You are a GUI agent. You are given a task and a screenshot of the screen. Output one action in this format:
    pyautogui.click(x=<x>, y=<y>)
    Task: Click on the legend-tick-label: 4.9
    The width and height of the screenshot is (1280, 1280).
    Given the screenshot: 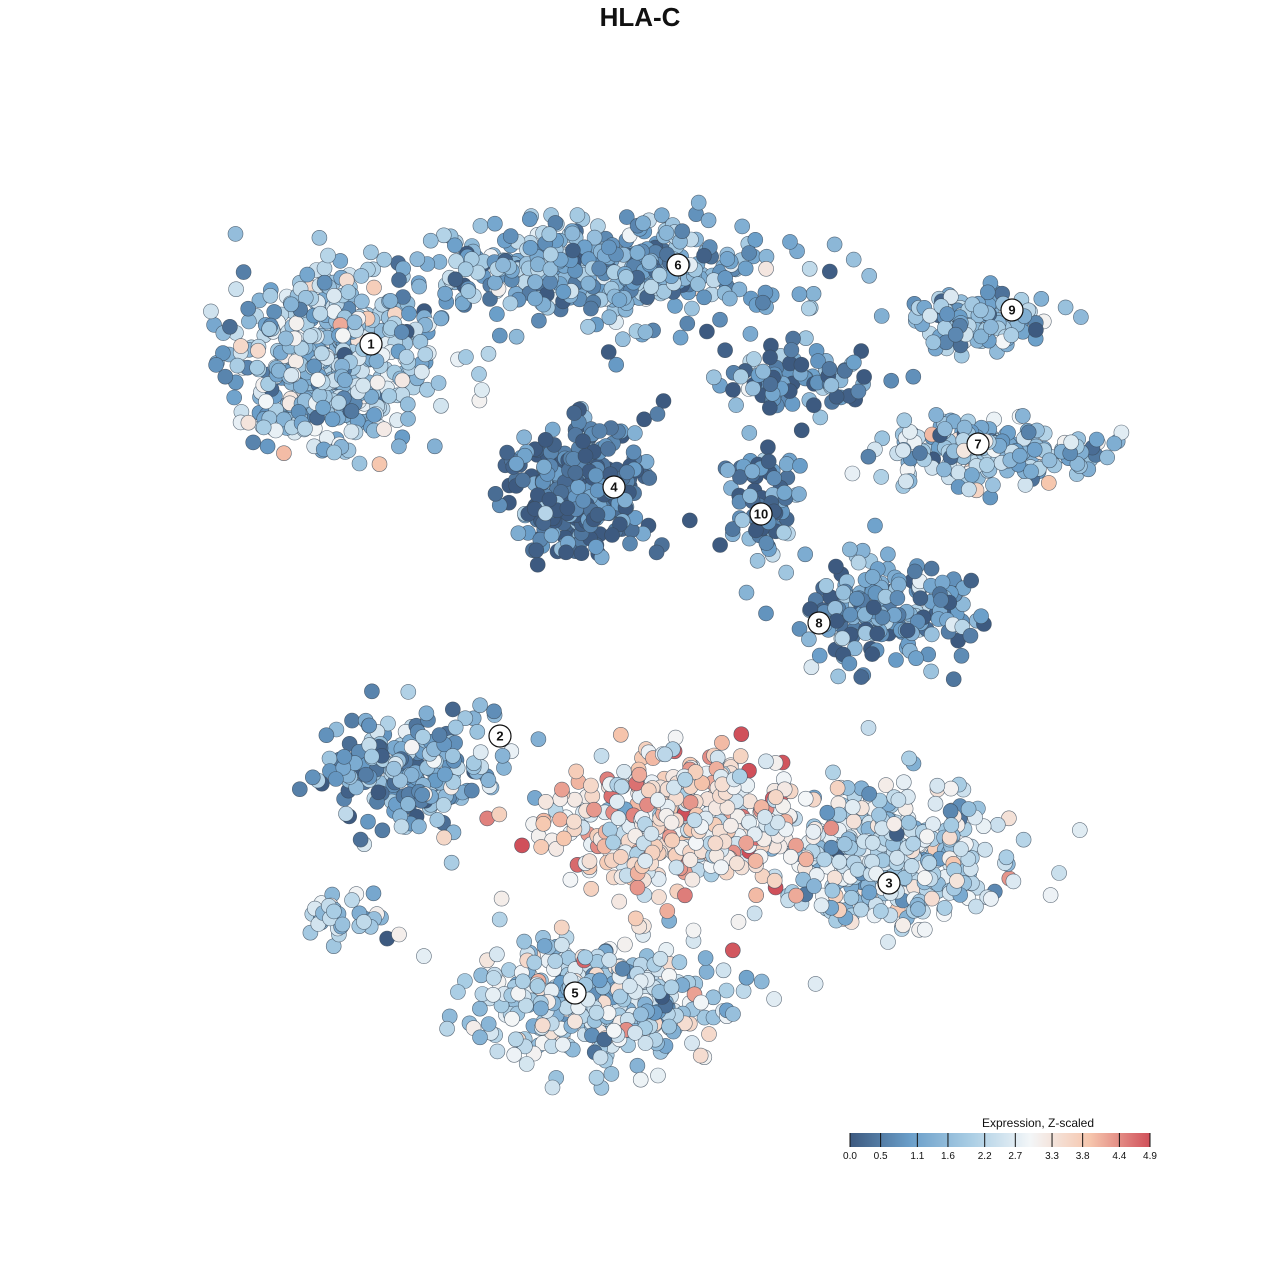 What is the action you would take?
    pyautogui.click(x=1150, y=1156)
    